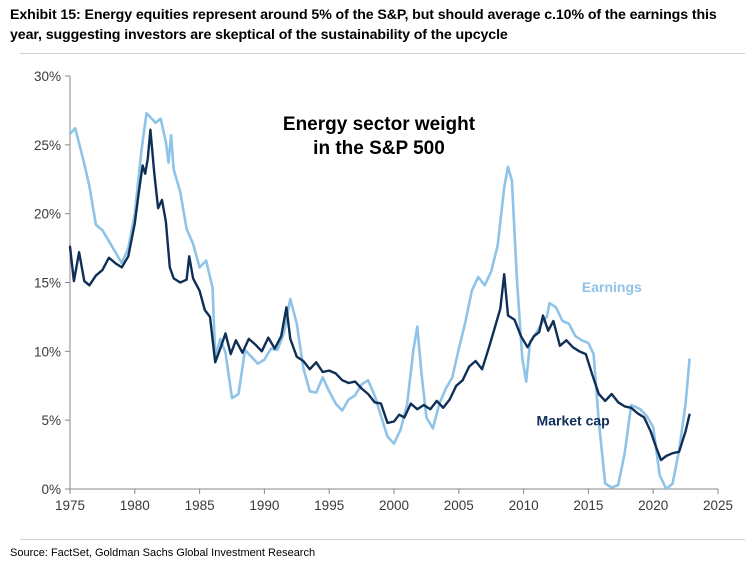 The width and height of the screenshot is (750, 574). What do you see at coordinates (51, 489) in the screenshot?
I see `y-tick-label: 0%` at bounding box center [51, 489].